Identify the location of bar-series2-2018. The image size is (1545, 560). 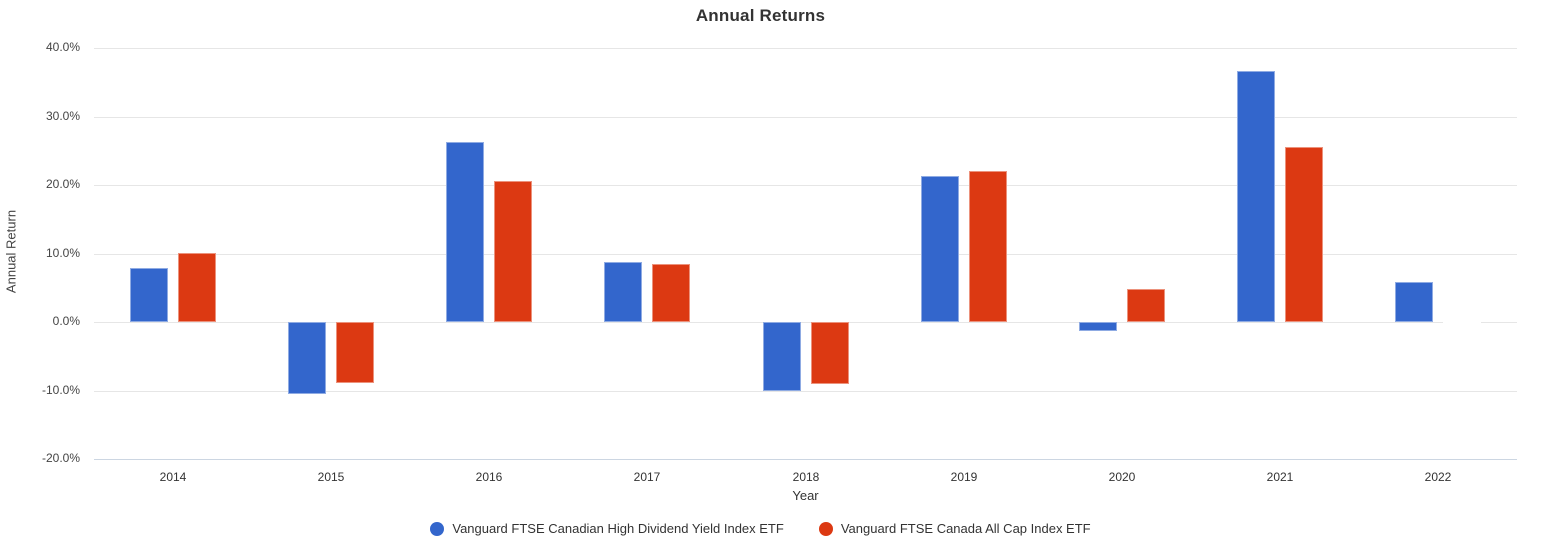
(830, 353).